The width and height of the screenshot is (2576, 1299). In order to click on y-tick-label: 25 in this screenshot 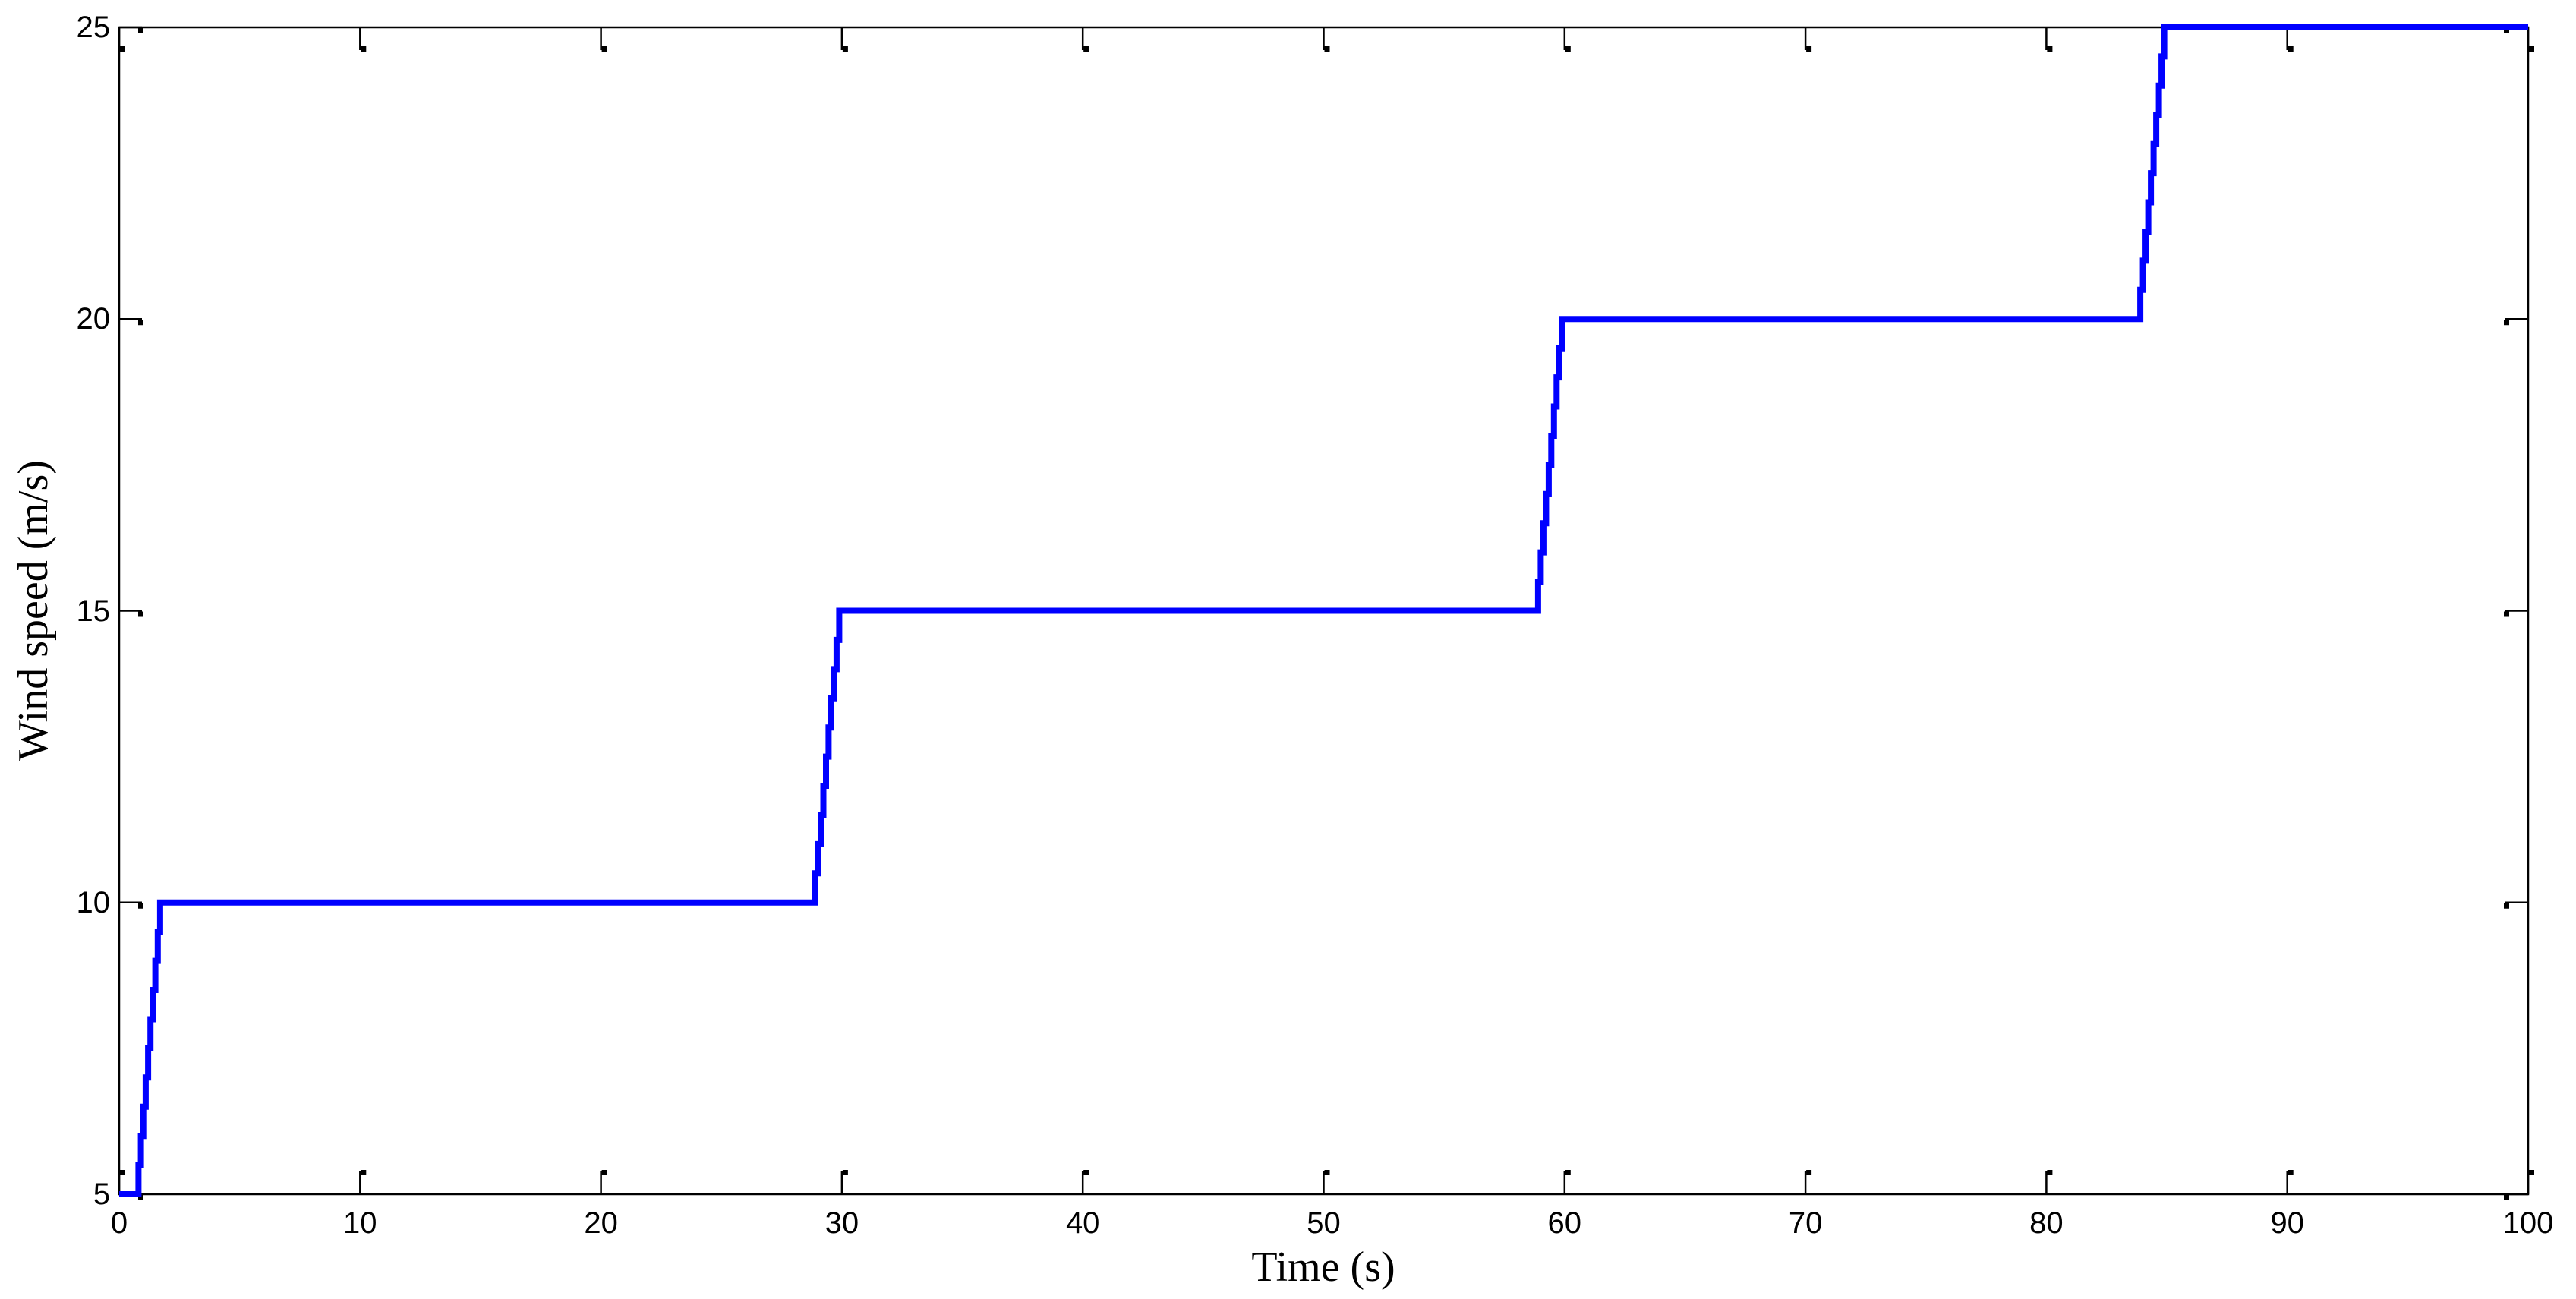, I will do `click(93, 27)`.